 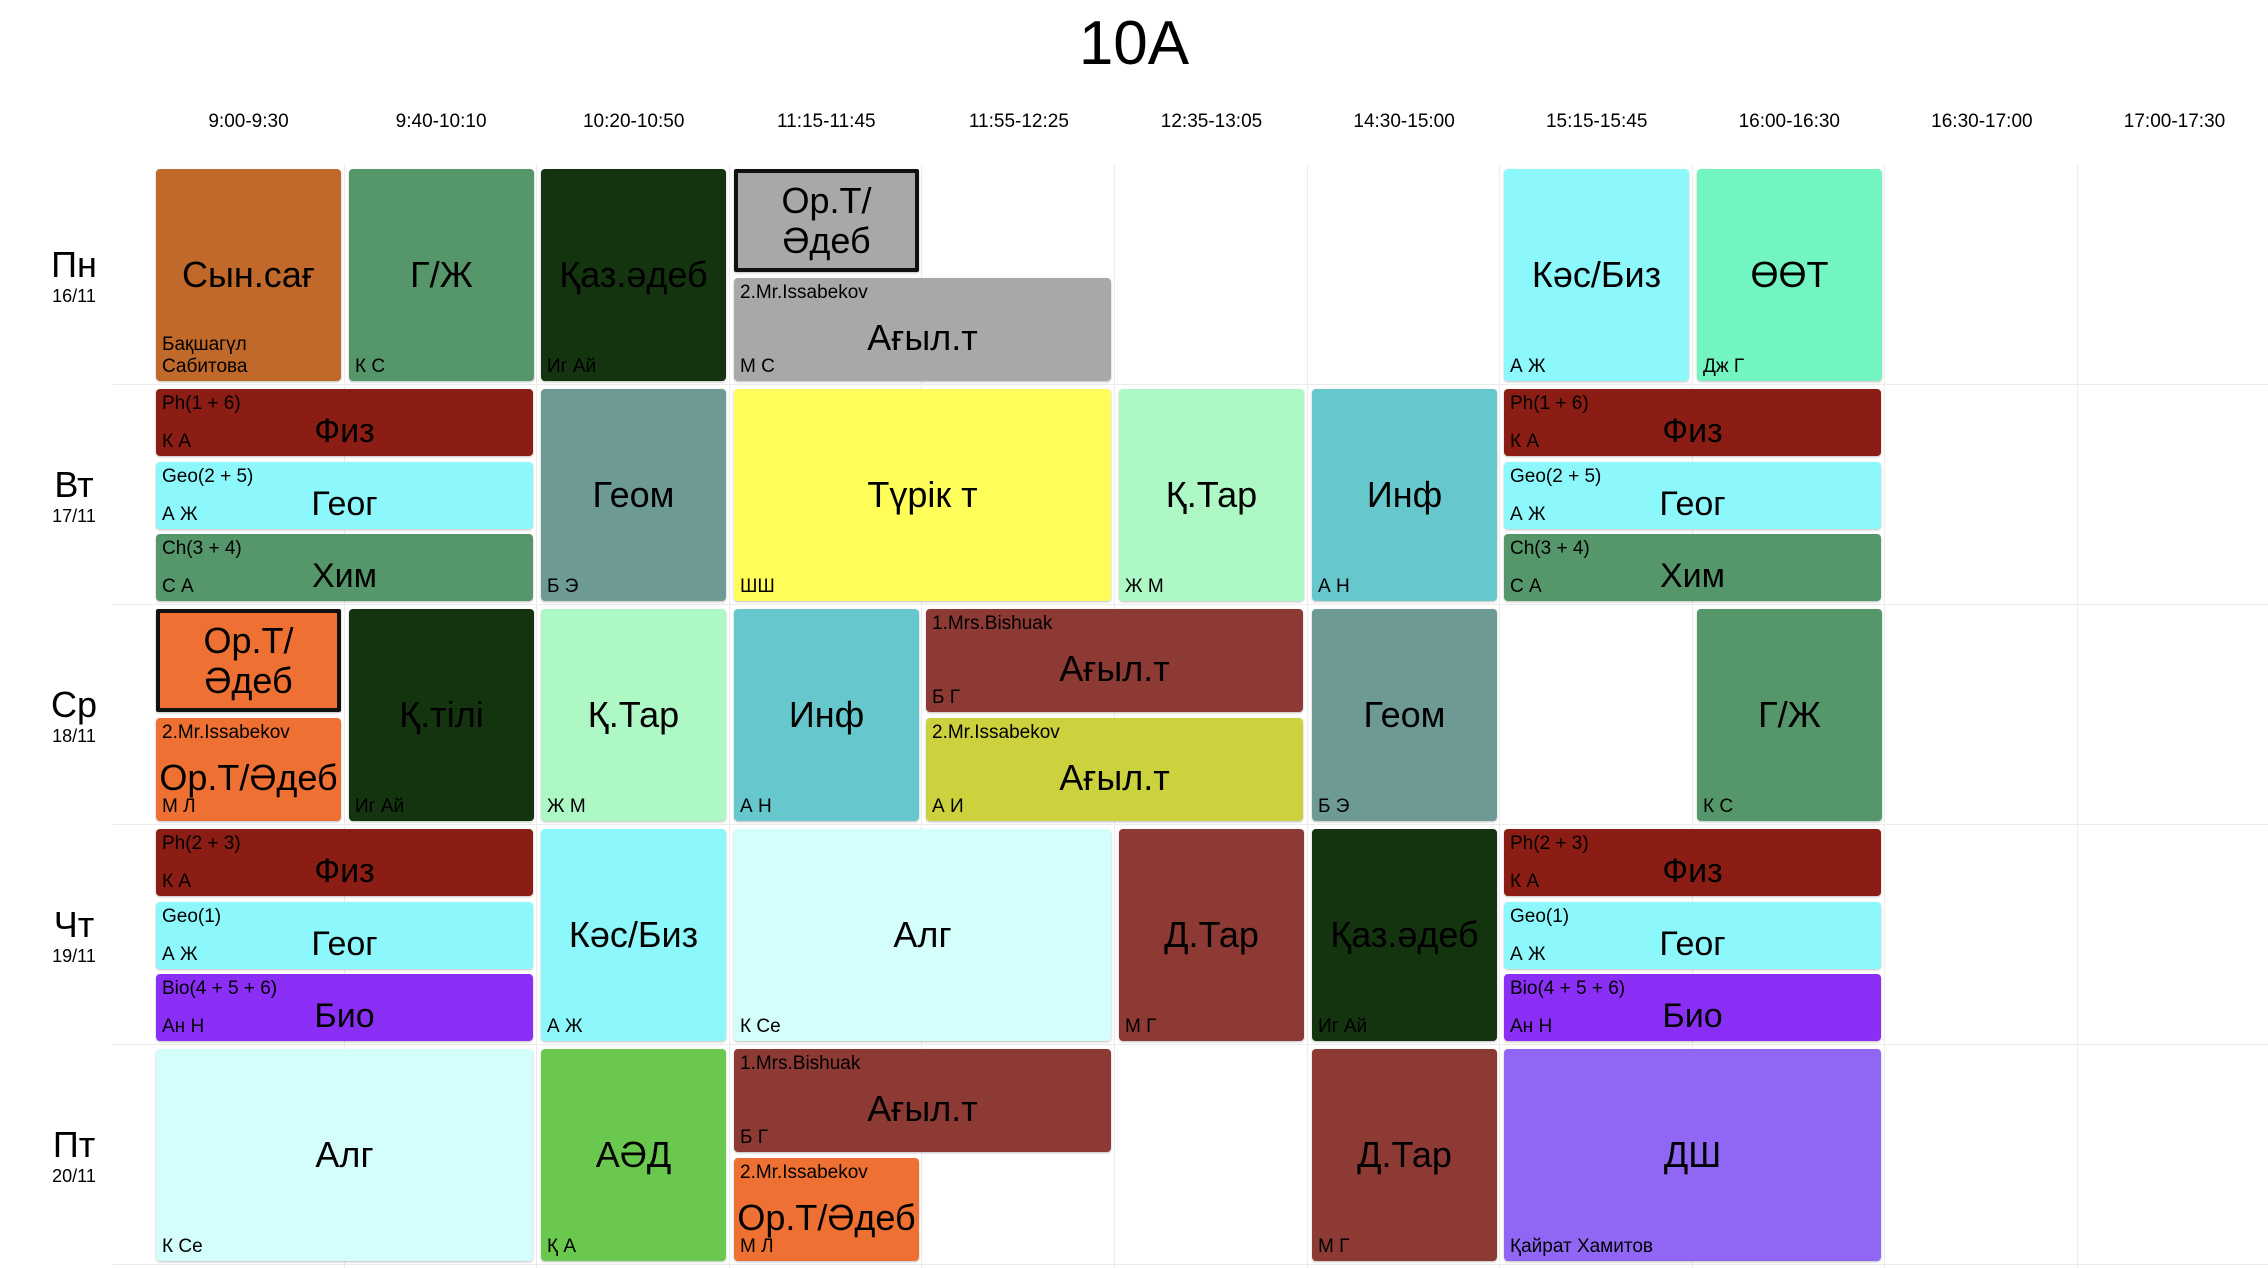 What do you see at coordinates (220, 988) in the screenshot?
I see `lesson-group: Bio(4 + 5 + 6)` at bounding box center [220, 988].